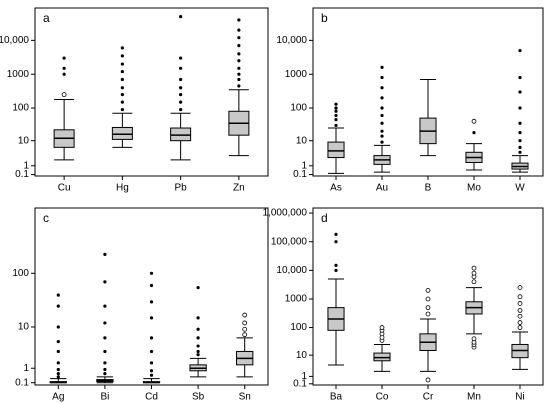 This screenshot has width=550, height=403. I want to click on x-tick-label: Sb, so click(198, 397).